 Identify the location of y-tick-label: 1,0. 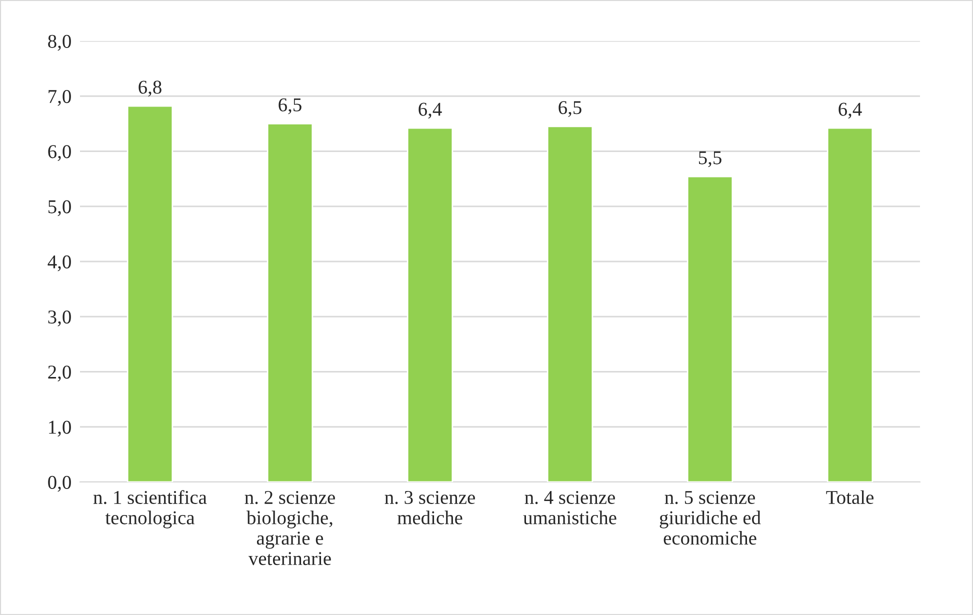
(60, 428).